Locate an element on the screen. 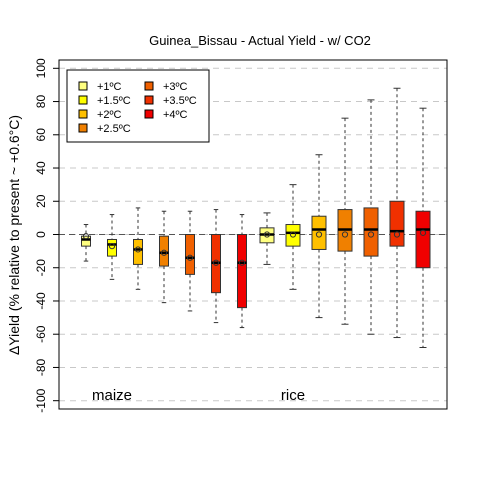 The height and width of the screenshot is (480, 480). legend-label: +1.5ºC is located at coordinates (114, 101).